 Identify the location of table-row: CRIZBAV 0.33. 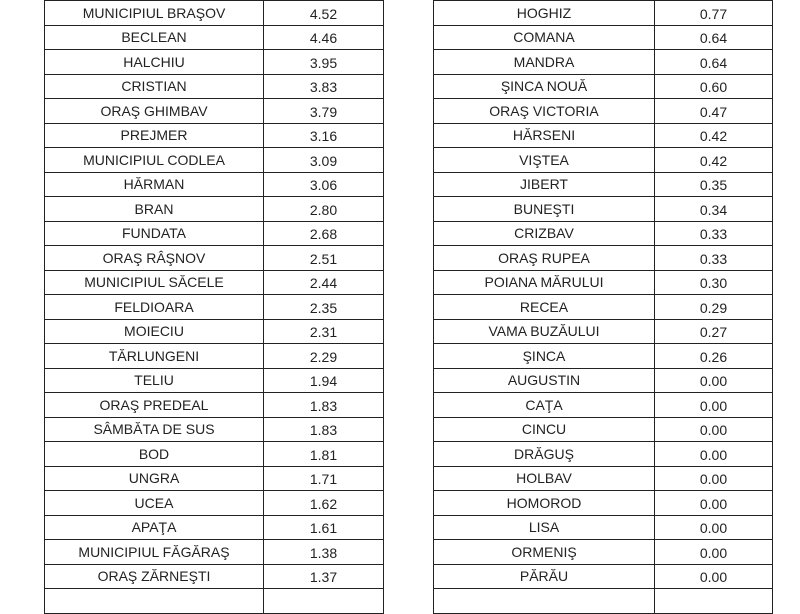
(603, 233).